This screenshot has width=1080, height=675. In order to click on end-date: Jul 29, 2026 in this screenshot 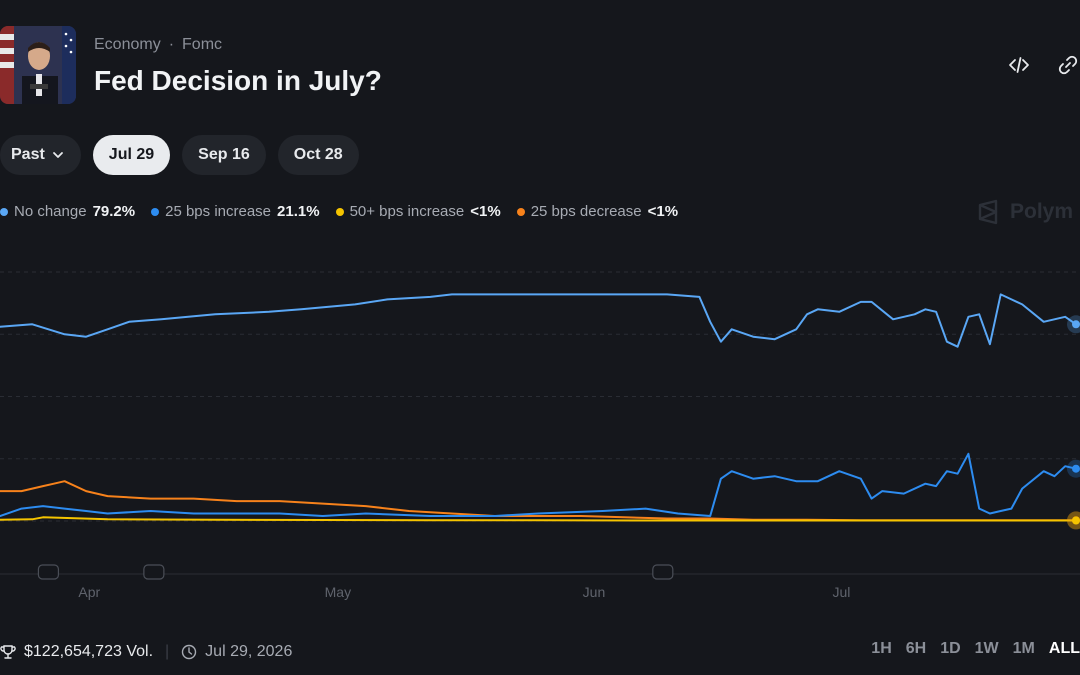, I will do `click(236, 652)`.